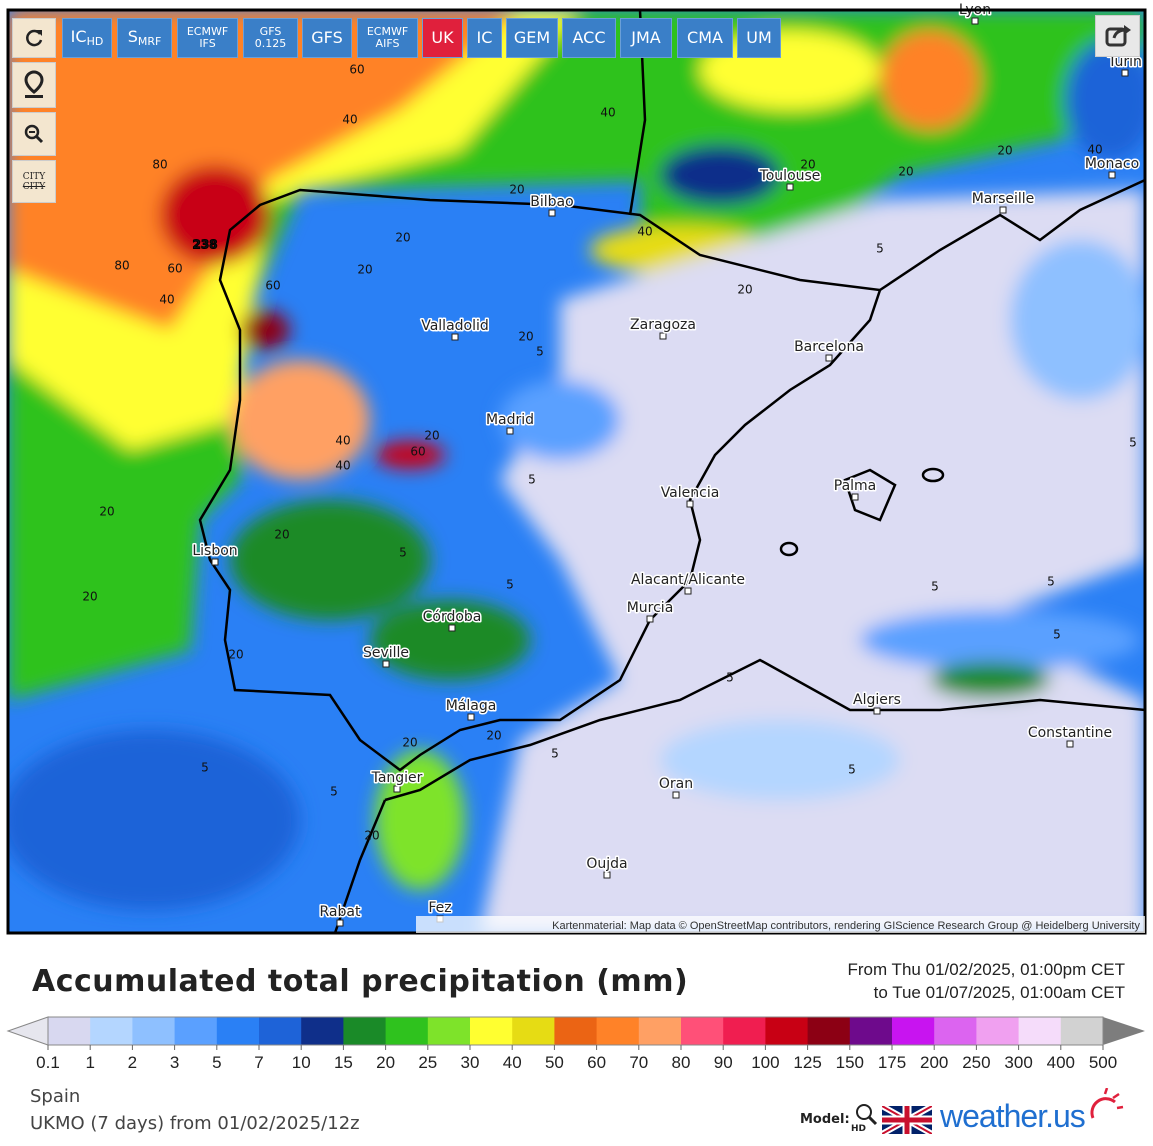 The image size is (1153, 1146). Describe the element at coordinates (34, 85) in the screenshot. I see `location-button` at that location.